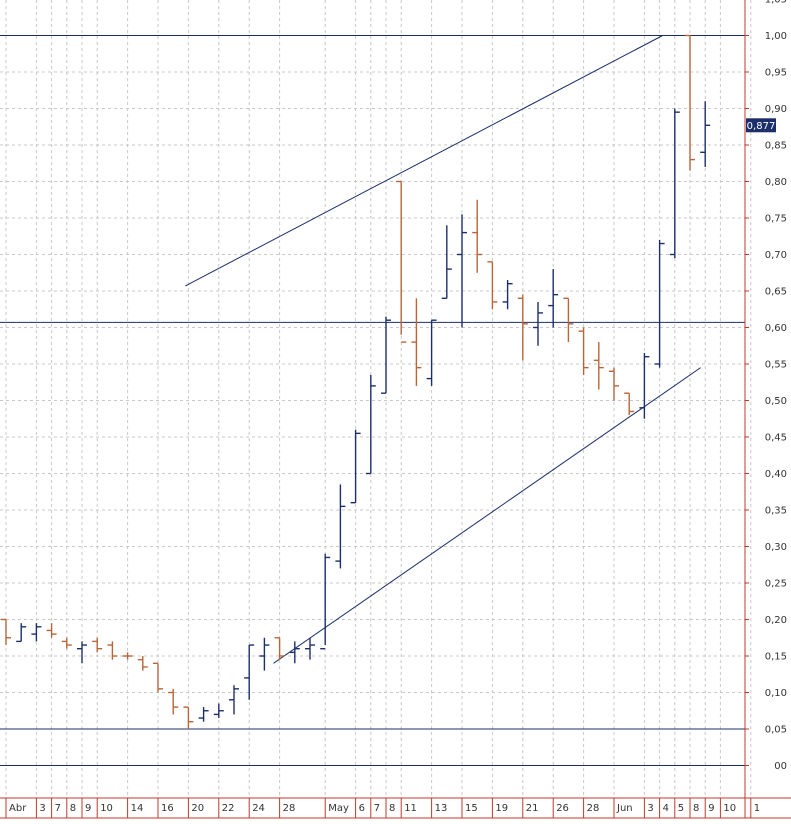 The width and height of the screenshot is (791, 824). What do you see at coordinates (501, 808) in the screenshot?
I see `x-tick-label: 19` at bounding box center [501, 808].